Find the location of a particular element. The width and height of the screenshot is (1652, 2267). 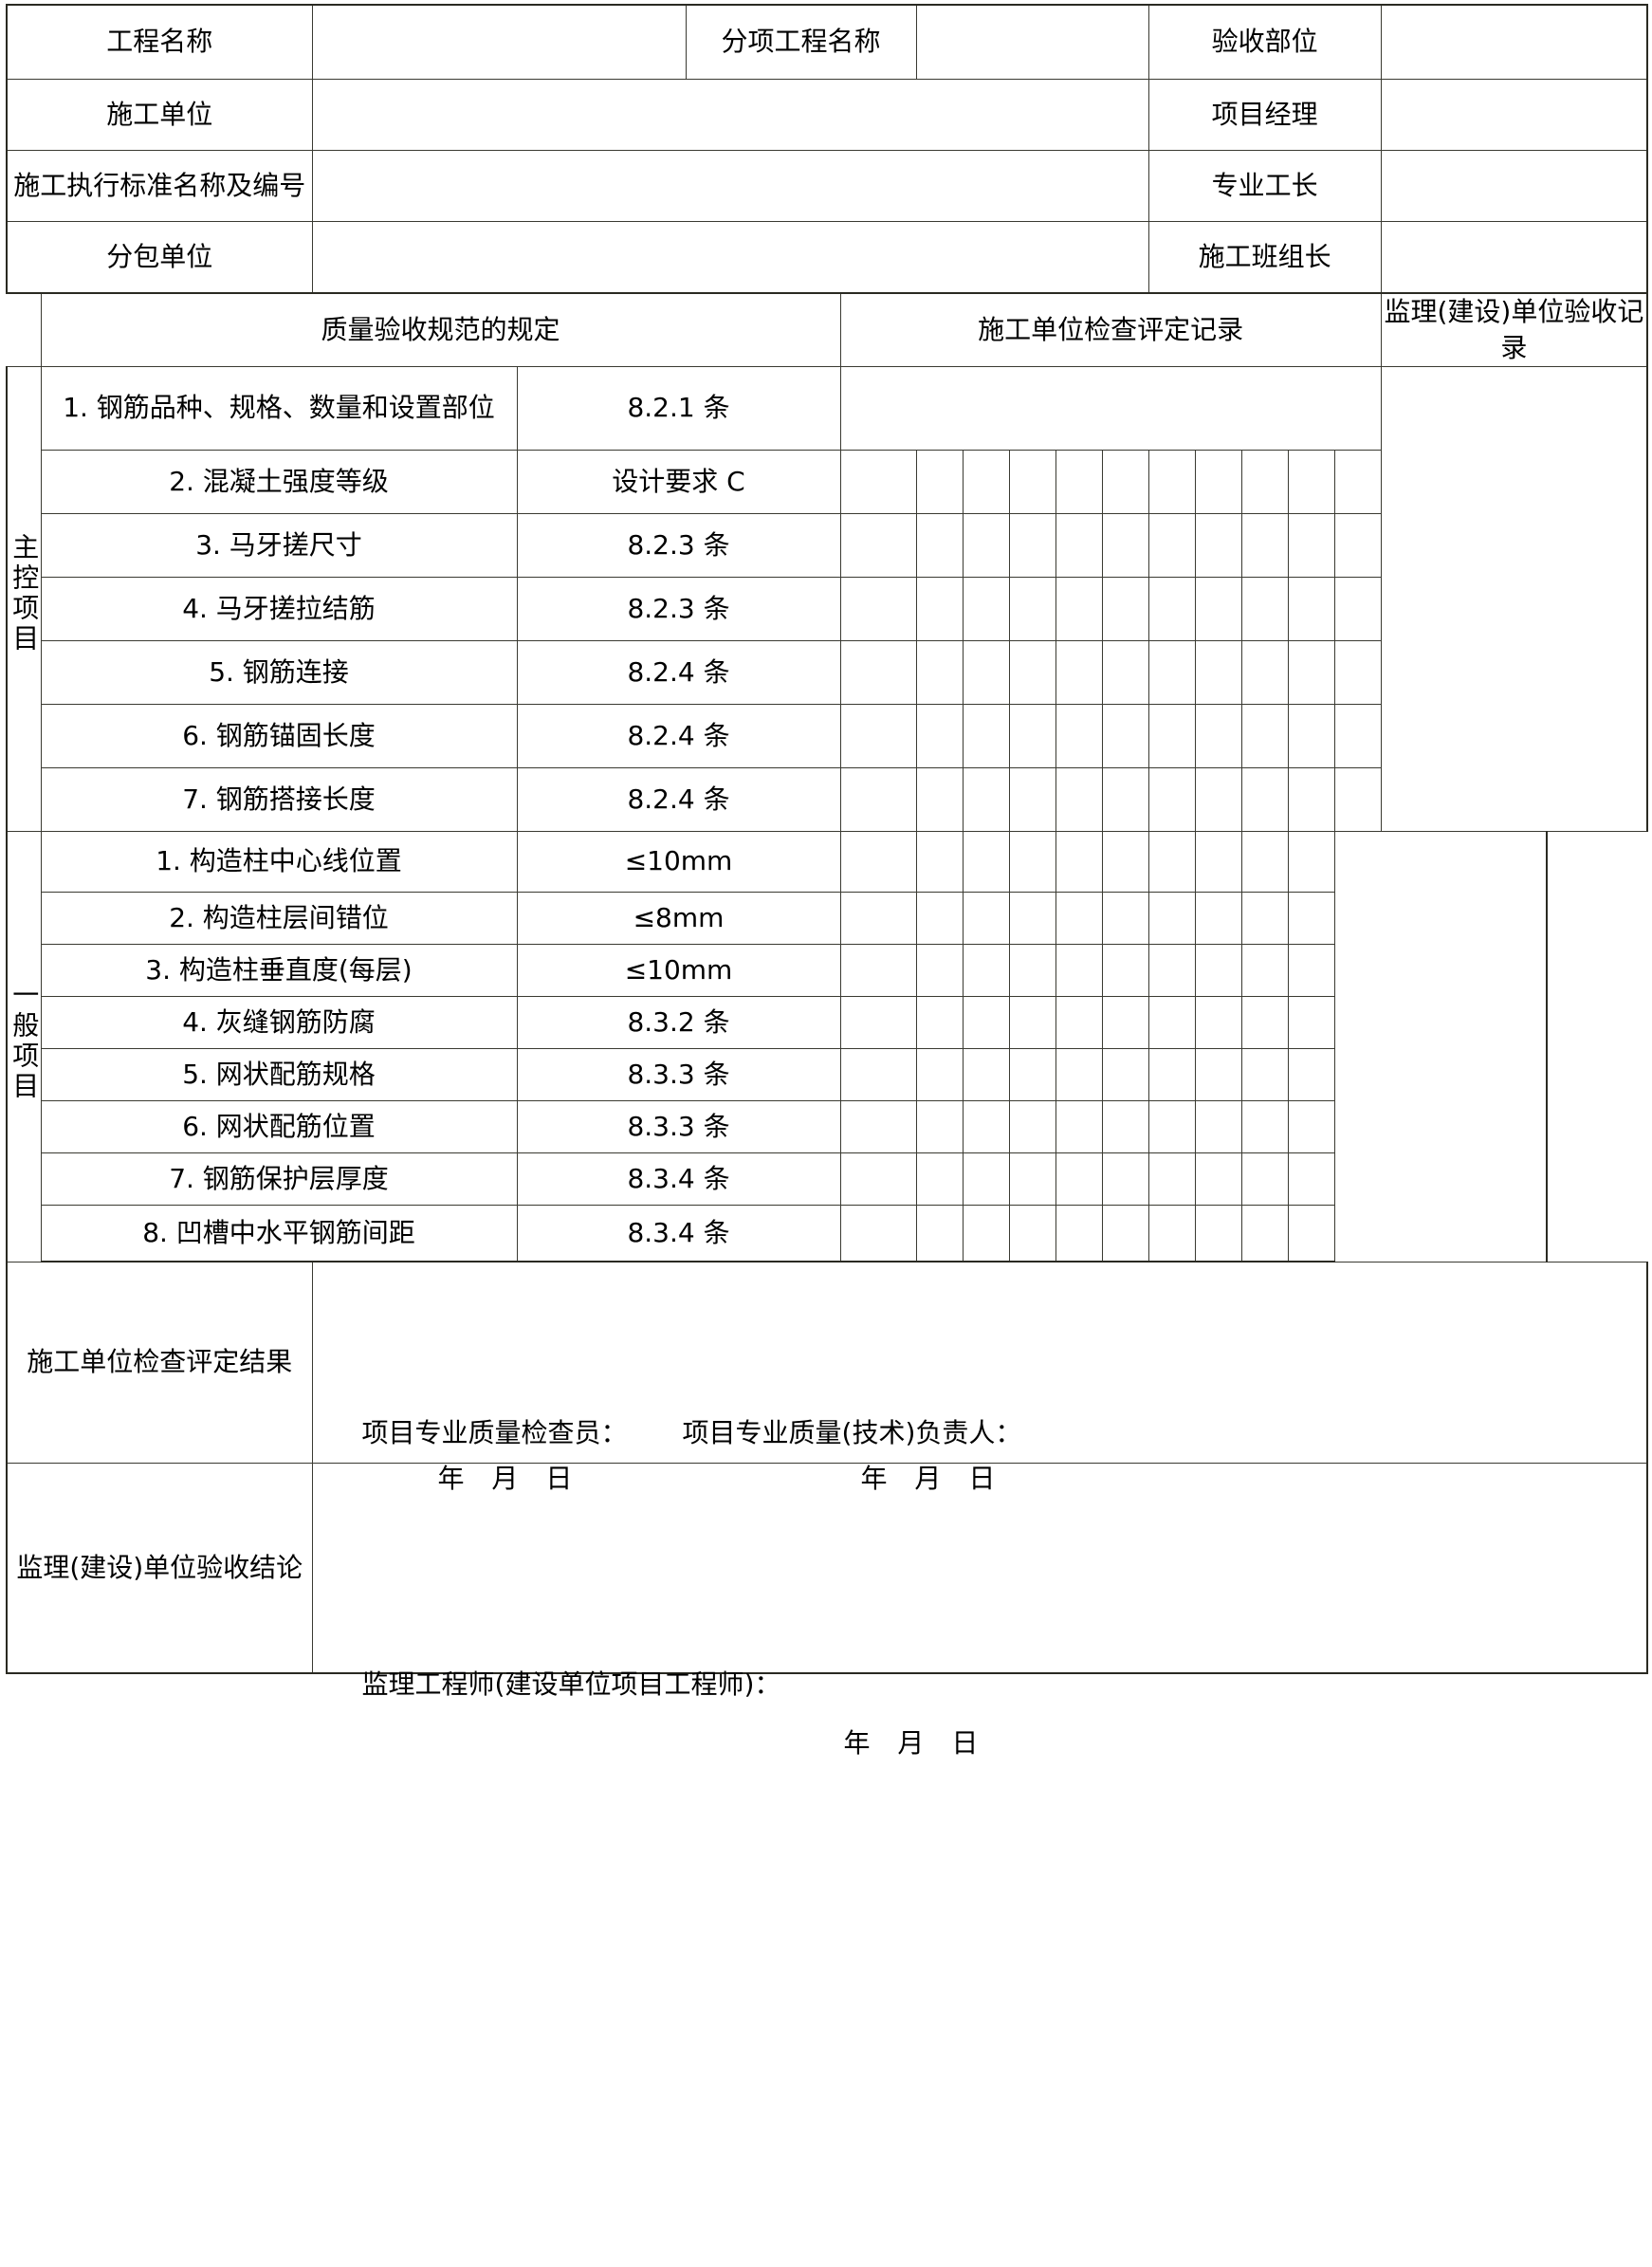

value-subcontract-unit is located at coordinates (730, 257).